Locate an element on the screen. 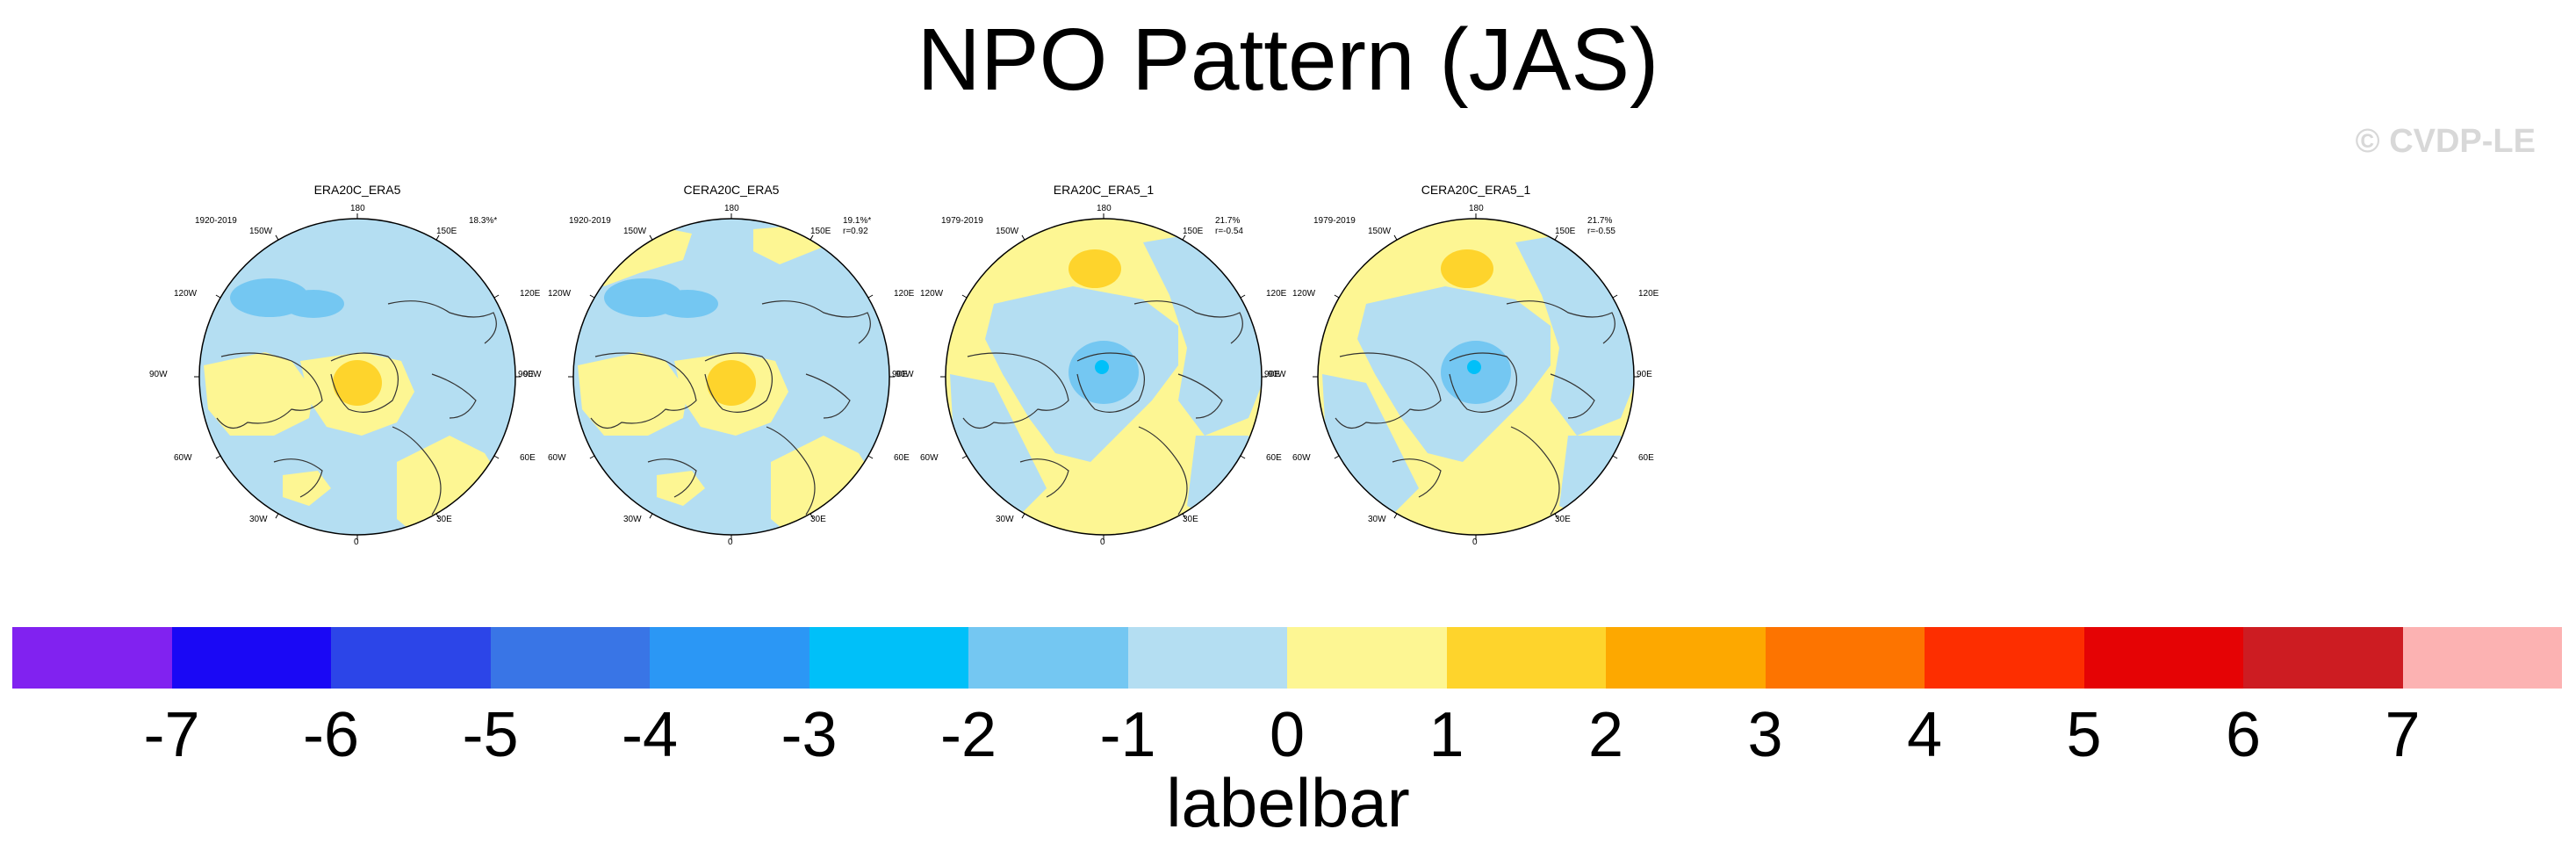 The width and height of the screenshot is (2576, 851). panel-title: ERA20C_ERA5_1 is located at coordinates (1104, 190).